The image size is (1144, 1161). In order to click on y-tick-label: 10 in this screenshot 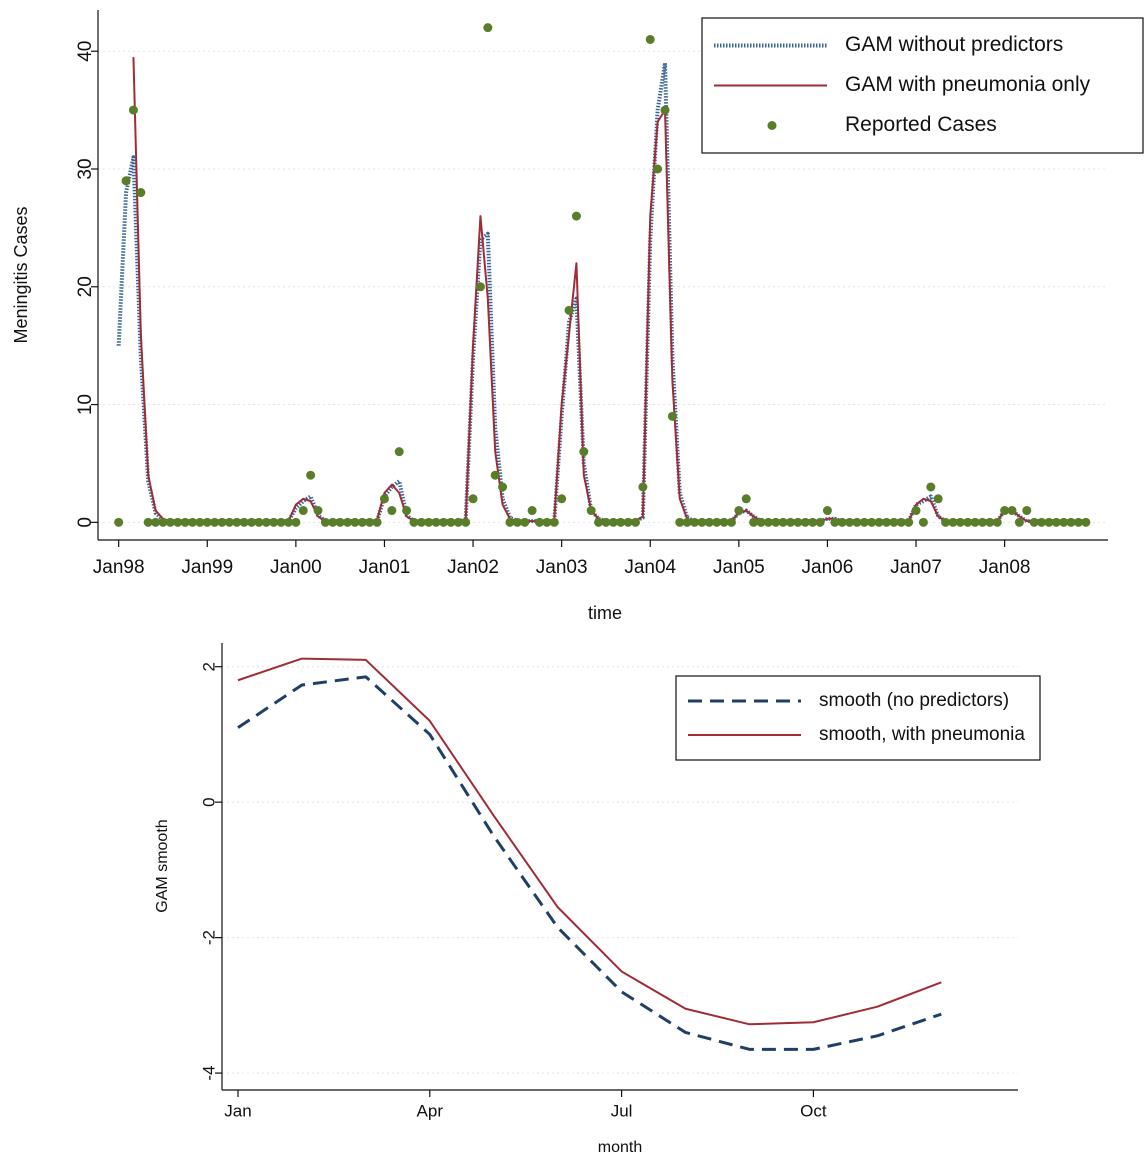, I will do `click(85, 404)`.